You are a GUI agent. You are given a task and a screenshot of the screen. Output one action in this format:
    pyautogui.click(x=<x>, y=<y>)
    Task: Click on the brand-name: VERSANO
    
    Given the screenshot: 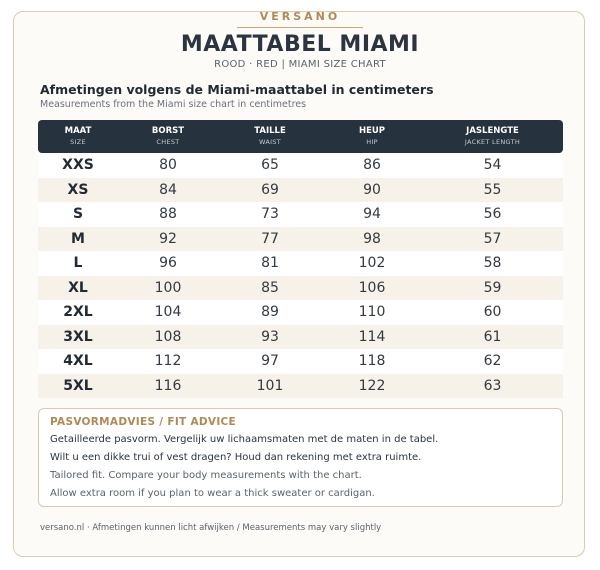 What is the action you would take?
    pyautogui.click(x=300, y=16)
    